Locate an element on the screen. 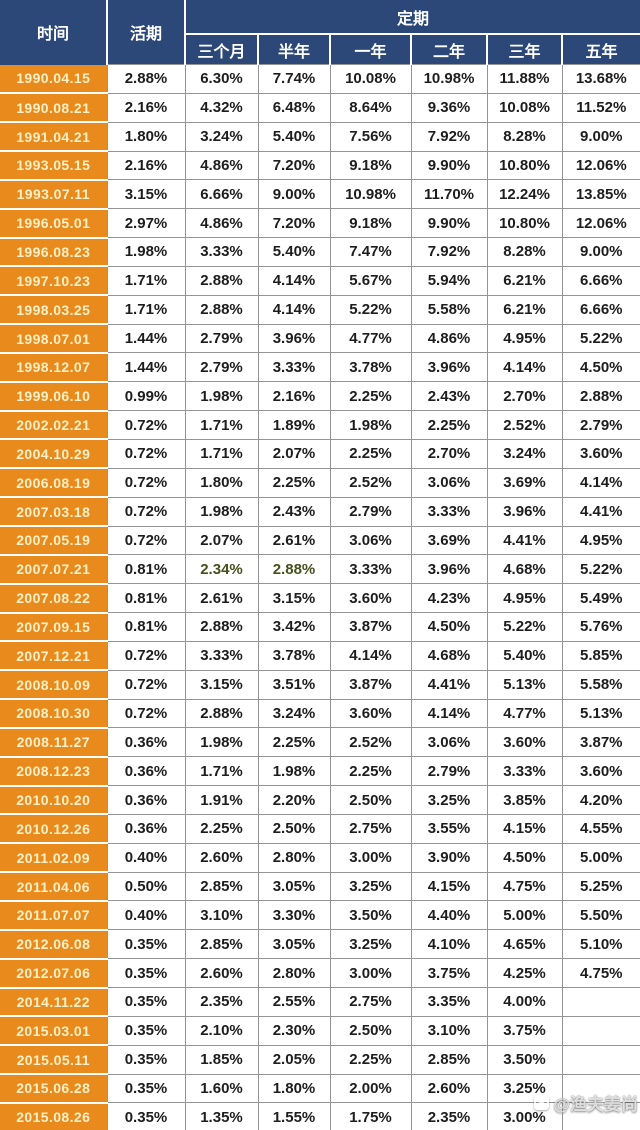 Image resolution: width=640 pixels, height=1130 pixels. rate-cell: 2.05% is located at coordinates (294, 1059).